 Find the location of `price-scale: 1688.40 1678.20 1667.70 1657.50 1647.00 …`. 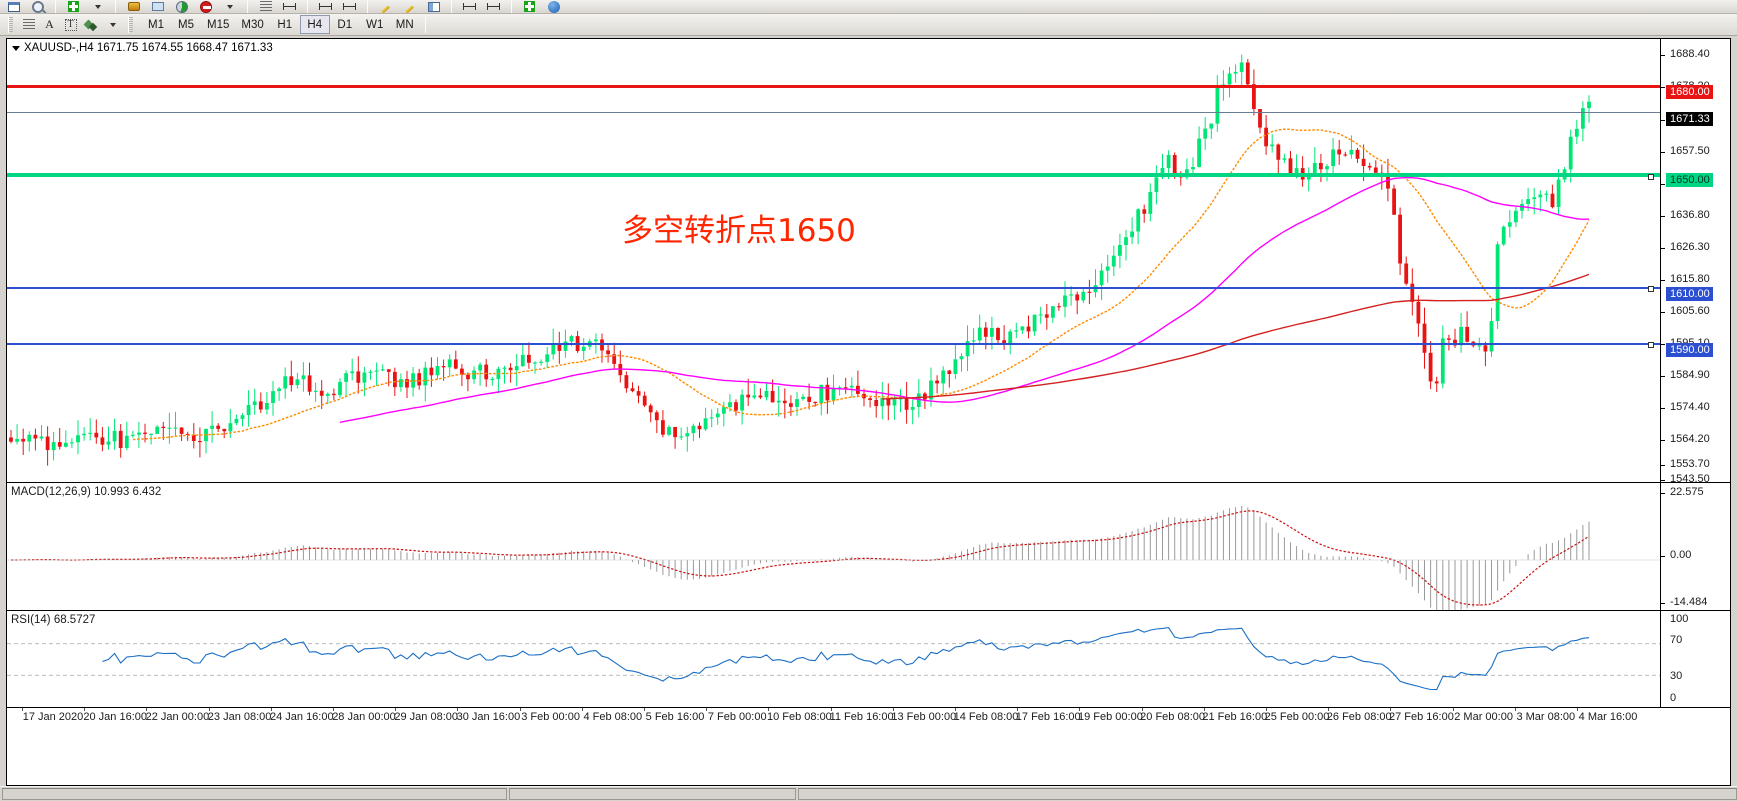

price-scale: 1688.40 1678.20 1667.70 1657.50 1647.00 … is located at coordinates (1695, 260).